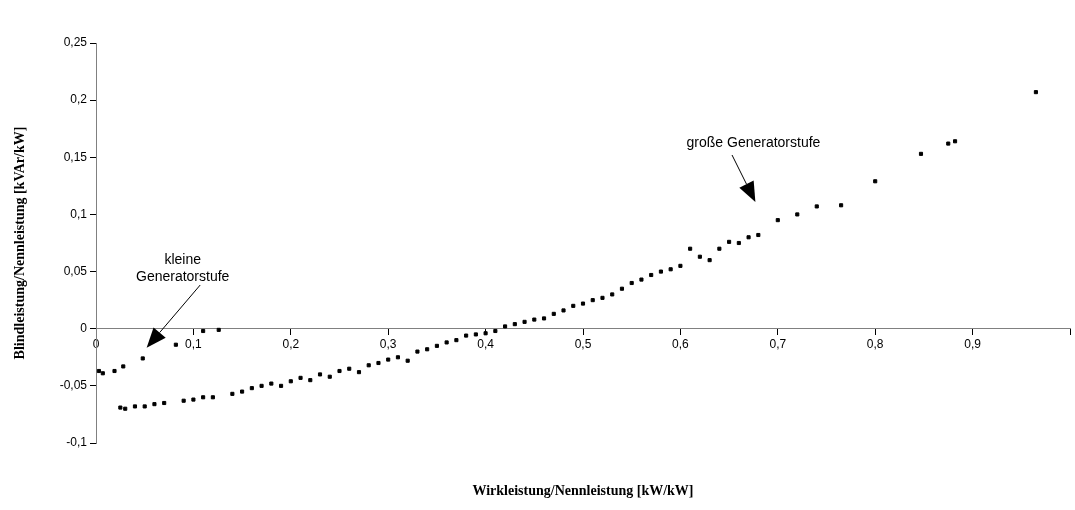 The height and width of the screenshot is (510, 1075). I want to click on y-axis-title: Blindleistung/Nennleistung [kVAr/kW], so click(20, 243).